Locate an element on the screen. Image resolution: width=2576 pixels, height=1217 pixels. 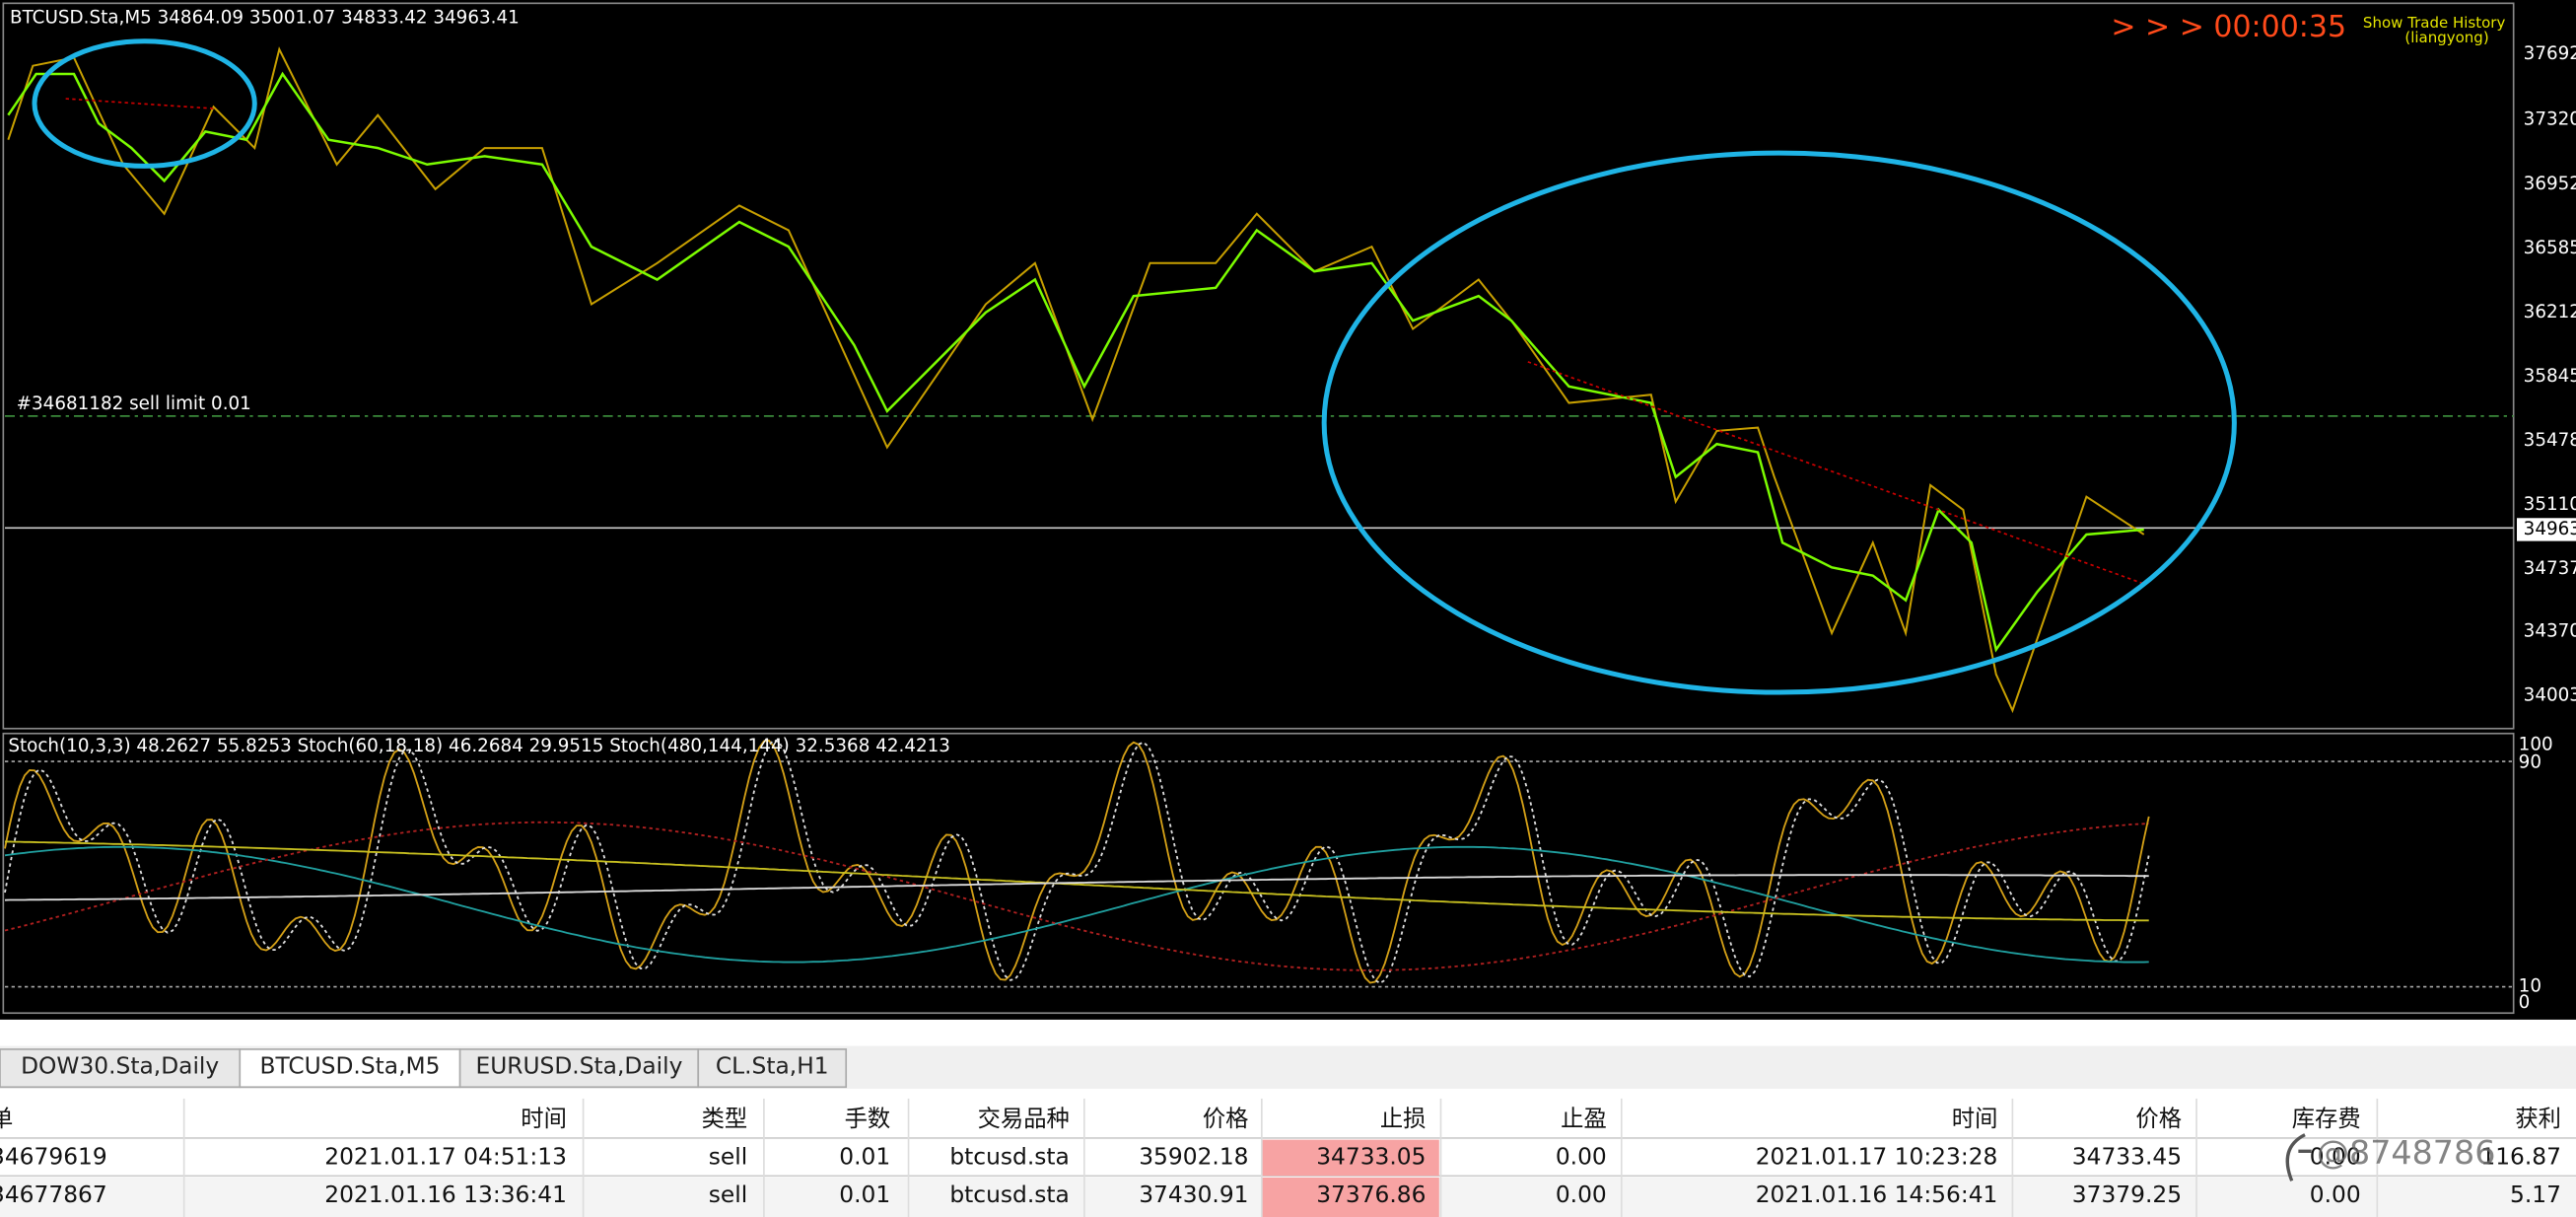
time-label: 17 Jan 02:05 is located at coordinates (1322, 1031).